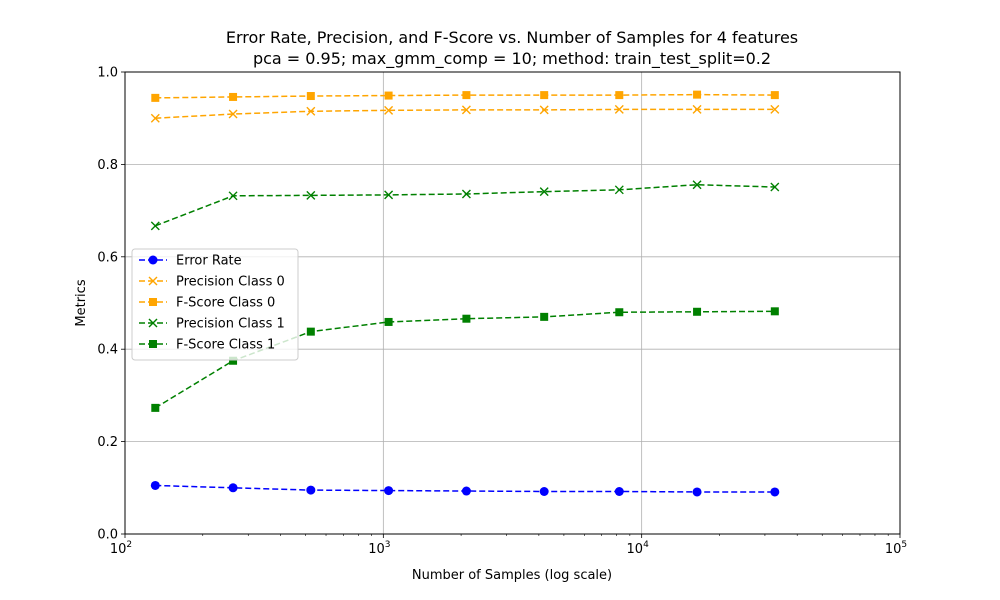  What do you see at coordinates (107, 73) in the screenshot?
I see `y-tick-label: 1.0` at bounding box center [107, 73].